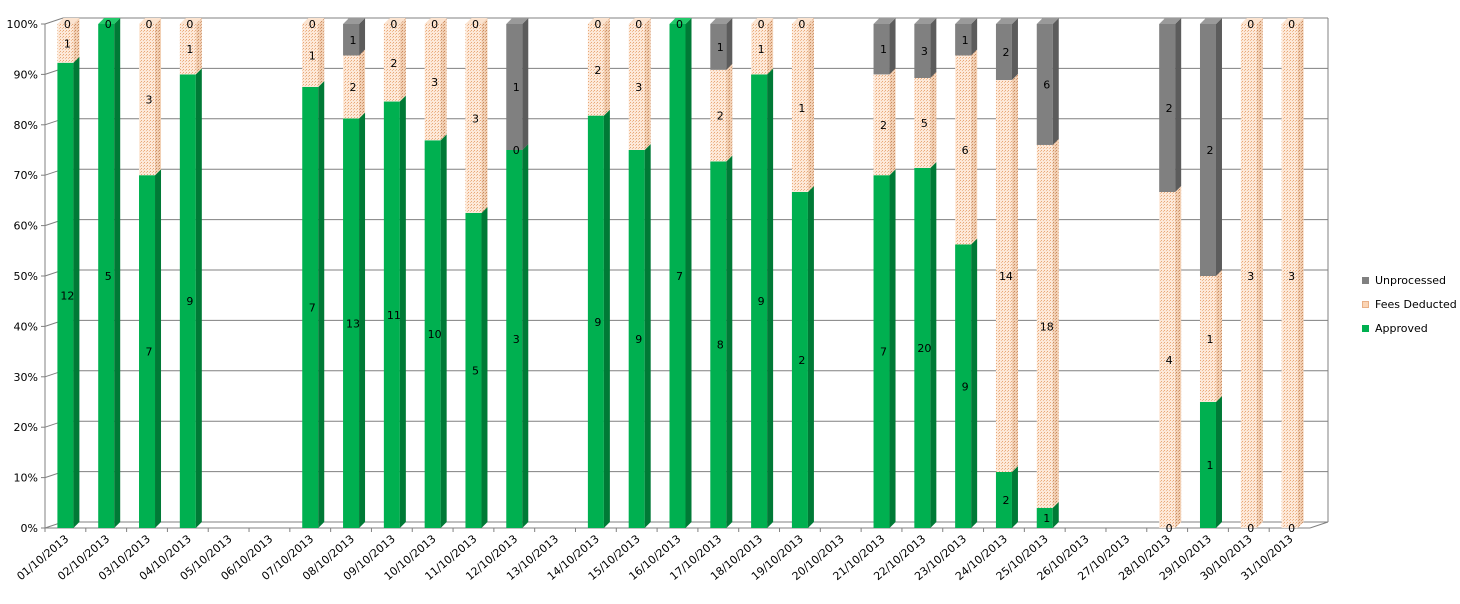  Describe the element at coordinates (435, 334) in the screenshot. I see `data-label: 10` at that location.